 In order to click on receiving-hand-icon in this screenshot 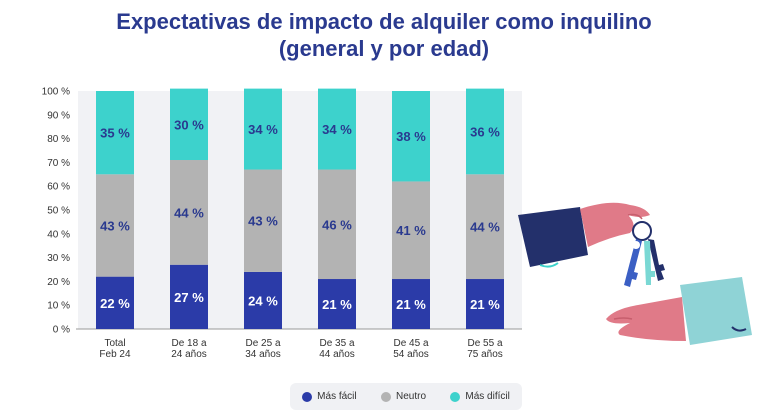, I will do `click(679, 311)`.